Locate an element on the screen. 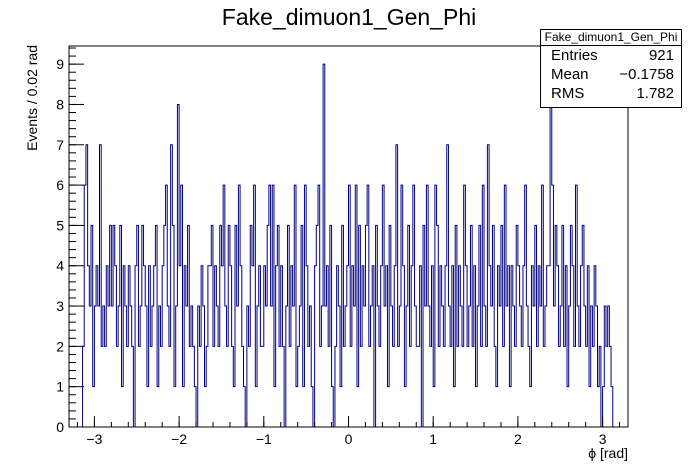 Image resolution: width=698 pixels, height=474 pixels. y-tick-label: 8 is located at coordinates (60, 104).